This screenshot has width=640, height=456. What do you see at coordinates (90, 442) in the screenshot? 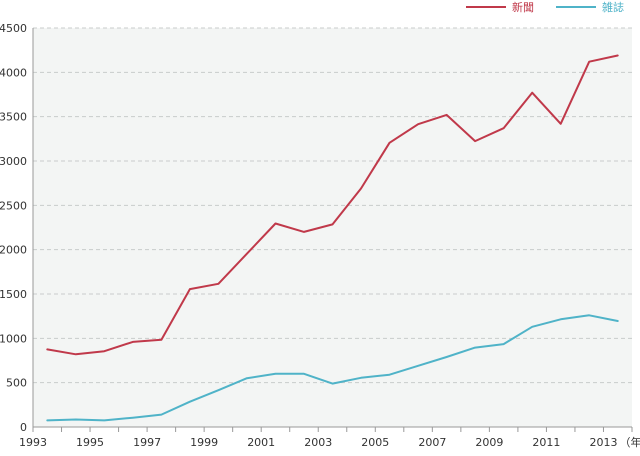
I see `x-tick-label-1995: 1995` at bounding box center [90, 442].